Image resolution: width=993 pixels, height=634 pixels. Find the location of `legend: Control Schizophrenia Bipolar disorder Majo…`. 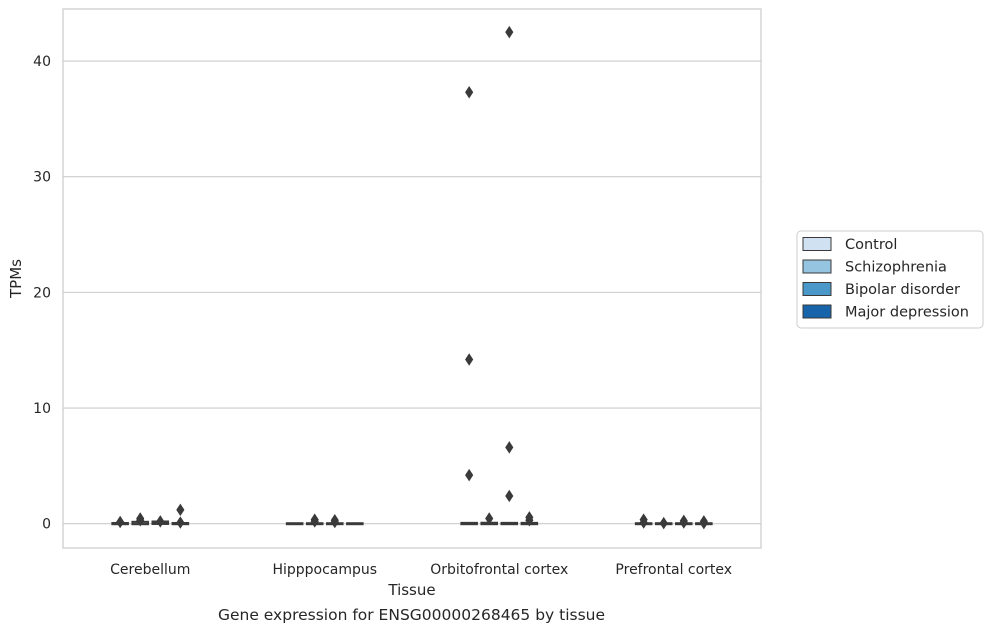

legend: Control Schizophrenia Bipolar disorder Majo… is located at coordinates (890, 279).